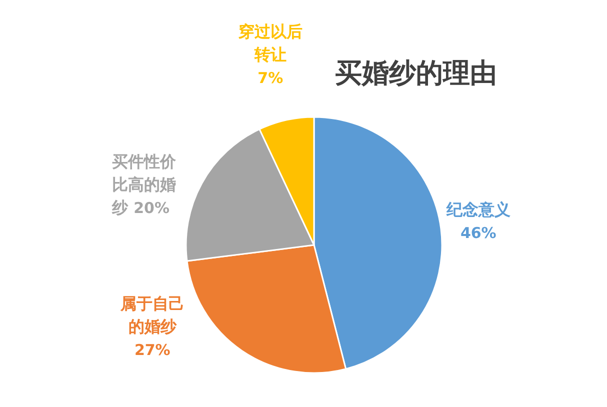 This screenshot has height=407, width=607. I want to click on data-label: 27%, so click(152, 350).